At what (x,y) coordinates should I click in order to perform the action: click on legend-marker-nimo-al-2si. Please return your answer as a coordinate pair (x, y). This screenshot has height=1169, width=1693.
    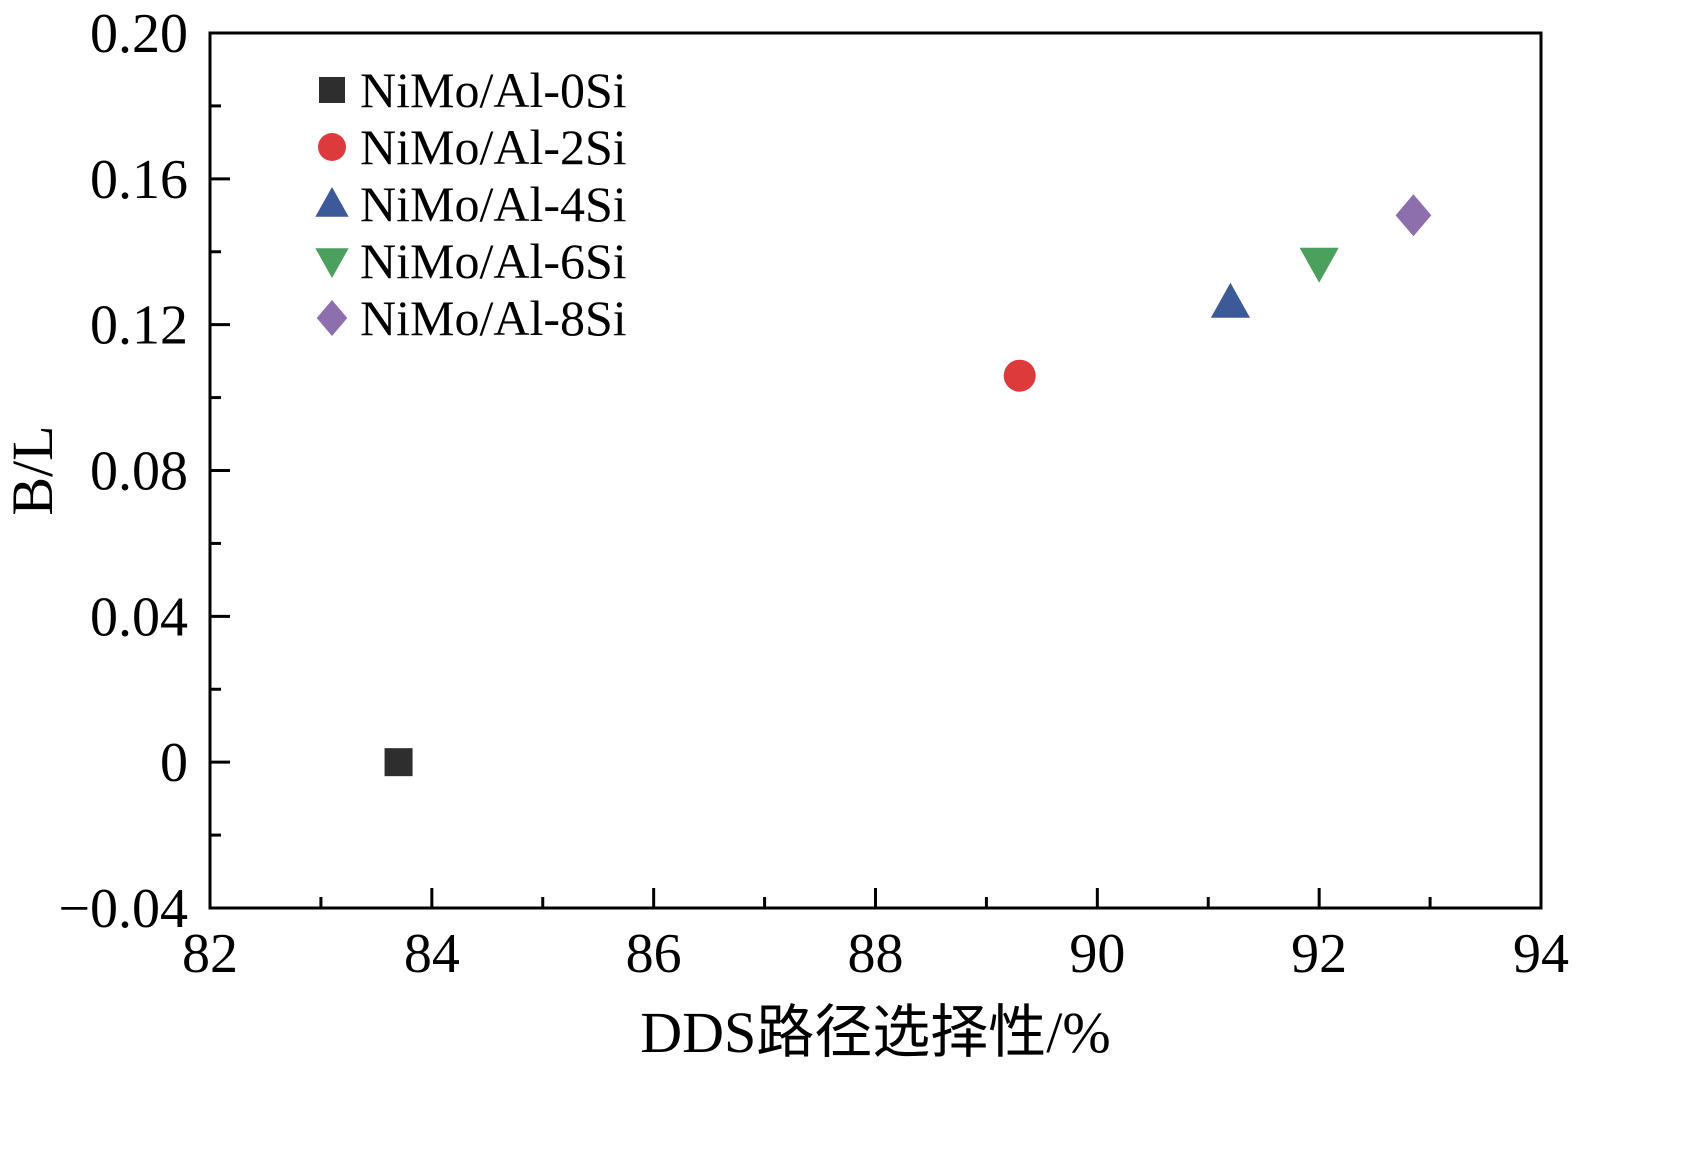
    Looking at the image, I should click on (332, 147).